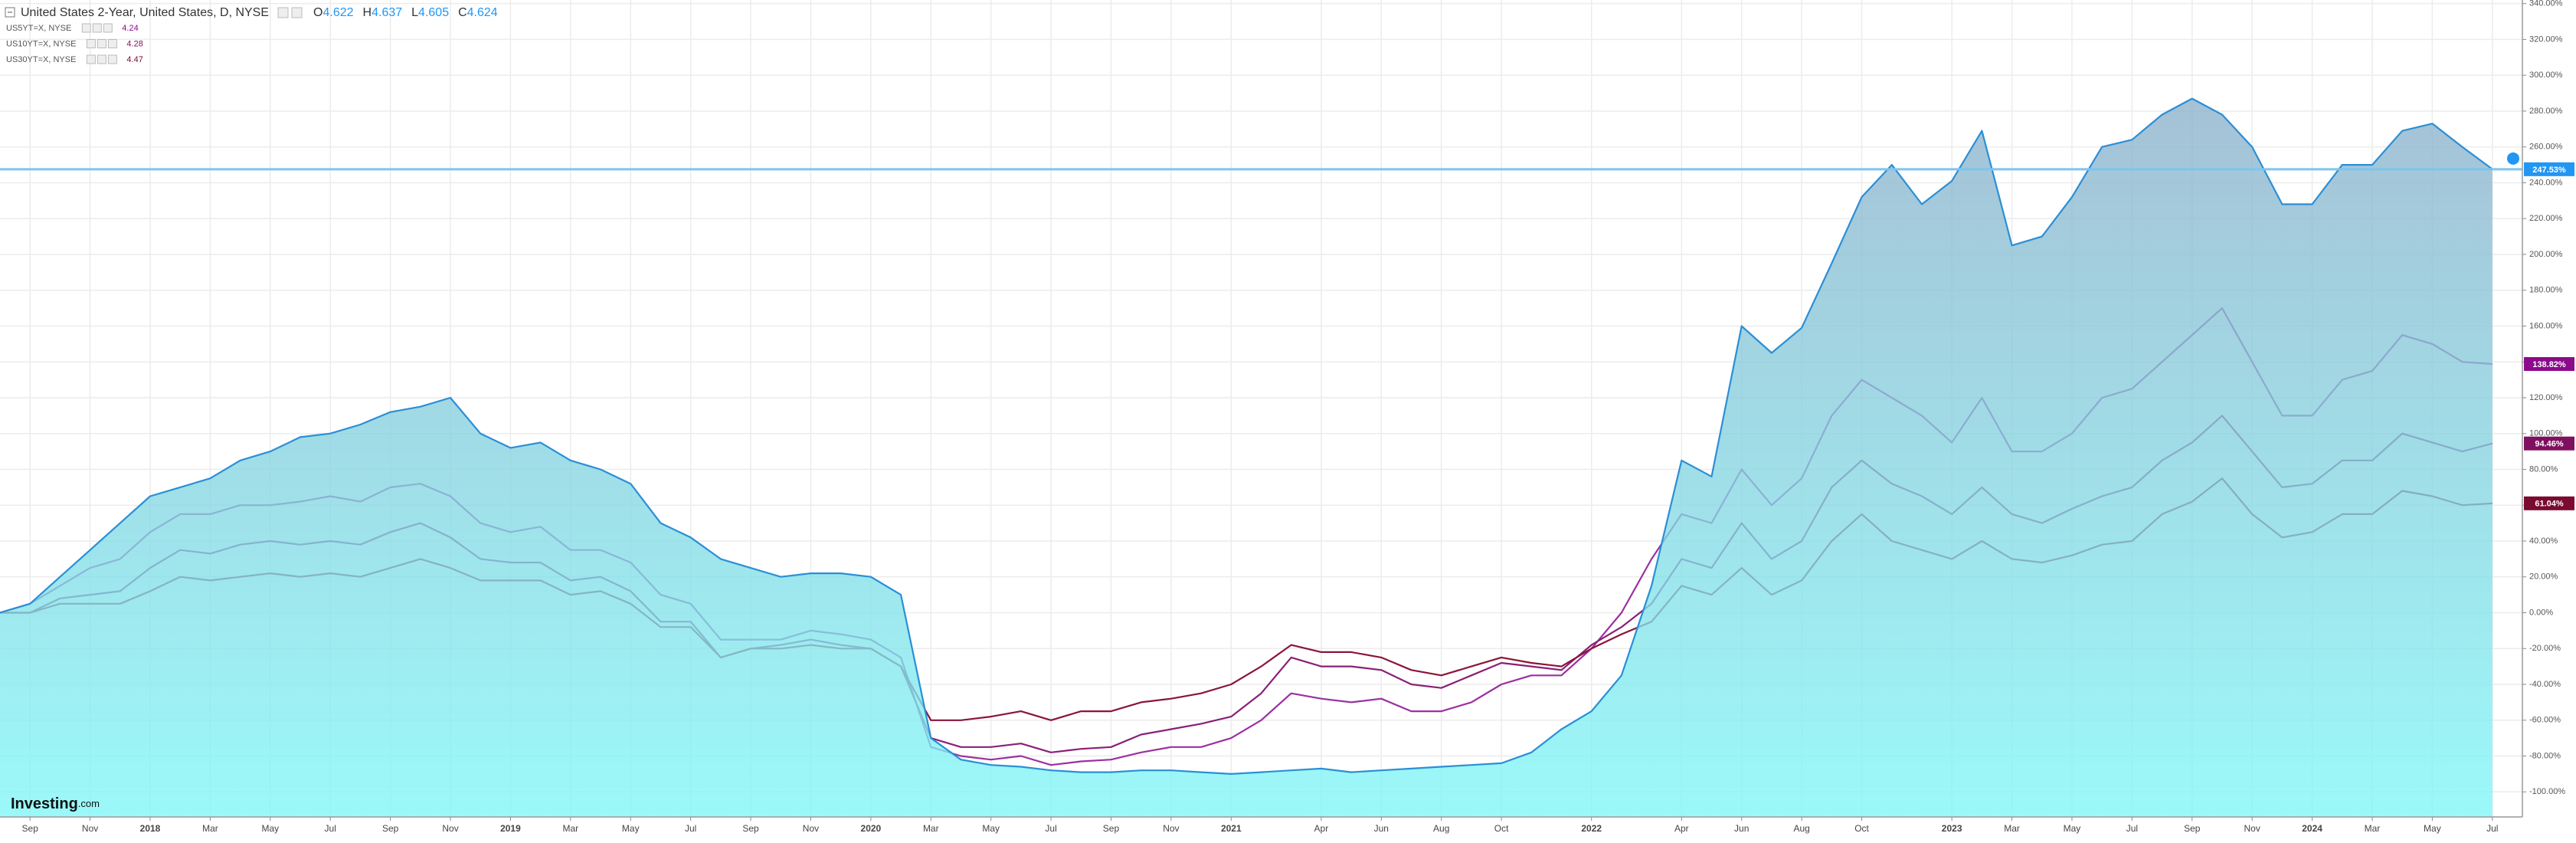 Image resolution: width=2576 pixels, height=843 pixels. I want to click on y-tick-label: 180.00%, so click(2546, 290).